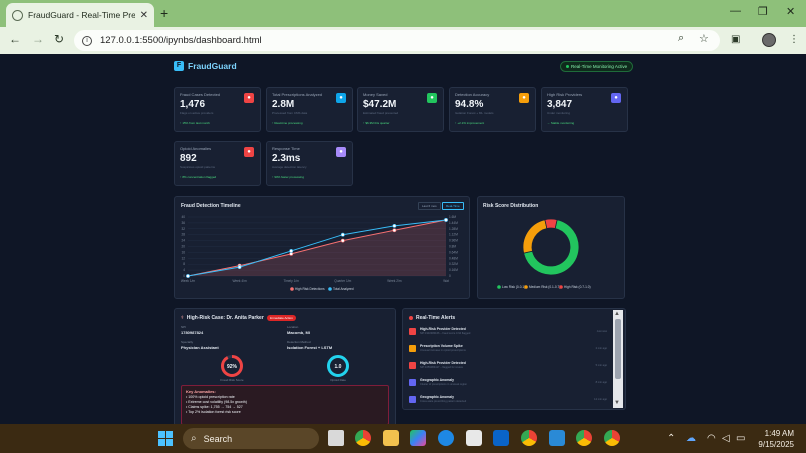 This screenshot has height=453, width=806. Describe the element at coordinates (59, 39) in the screenshot. I see `reload-icon: ↻` at that location.